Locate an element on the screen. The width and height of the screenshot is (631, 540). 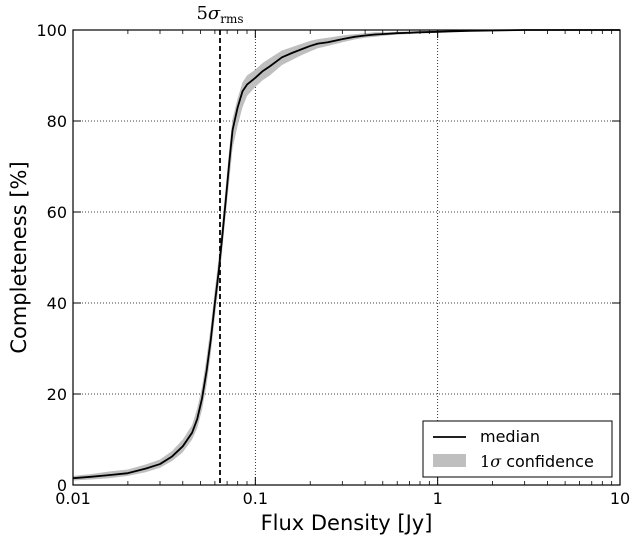
y-tick-label: 40 is located at coordinates (57, 303).